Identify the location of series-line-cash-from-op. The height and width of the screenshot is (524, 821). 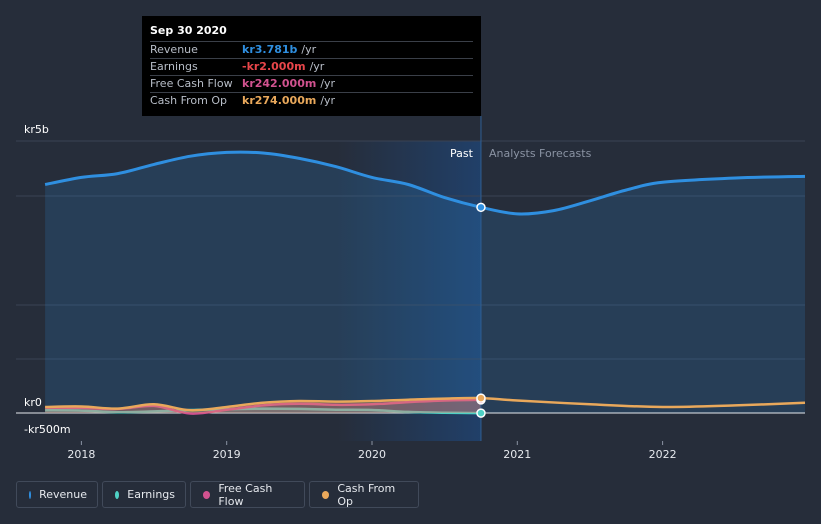
(425, 404).